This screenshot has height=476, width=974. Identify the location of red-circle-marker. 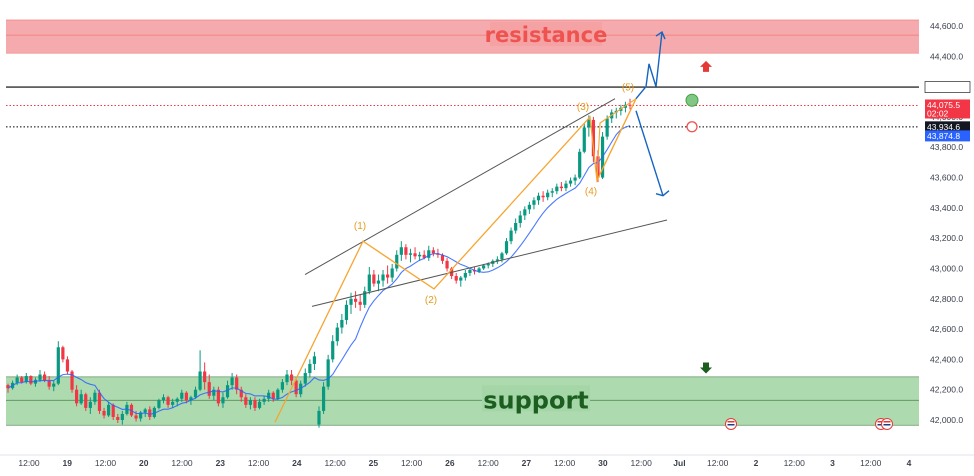
(692, 127).